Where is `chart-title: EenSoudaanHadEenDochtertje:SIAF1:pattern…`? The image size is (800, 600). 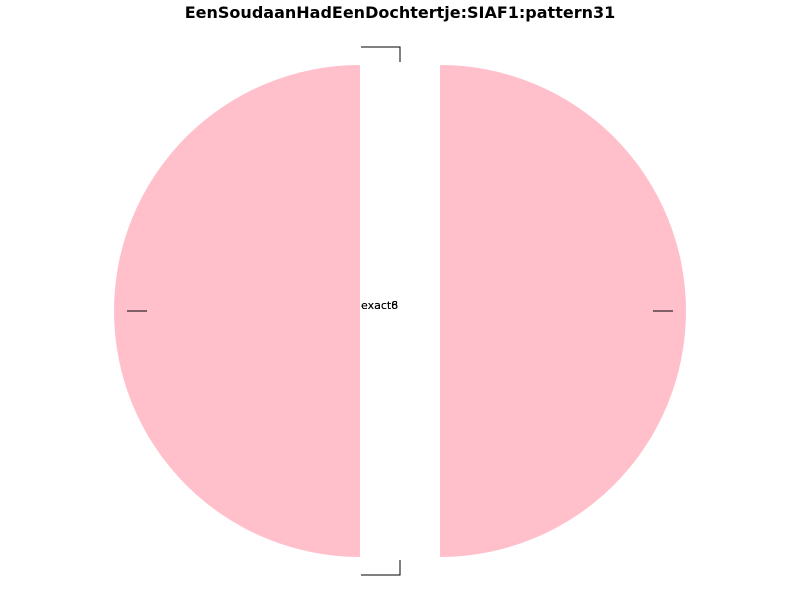 chart-title: EenSoudaanHadEenDochtertje:SIAF1:pattern… is located at coordinates (400, 12).